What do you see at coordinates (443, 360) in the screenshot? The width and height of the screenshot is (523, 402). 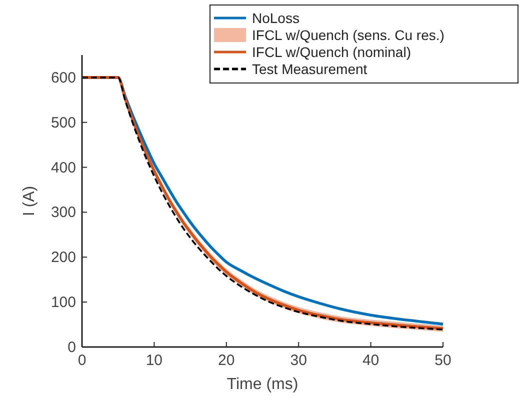 I see `x-tick-label: 50` at bounding box center [443, 360].